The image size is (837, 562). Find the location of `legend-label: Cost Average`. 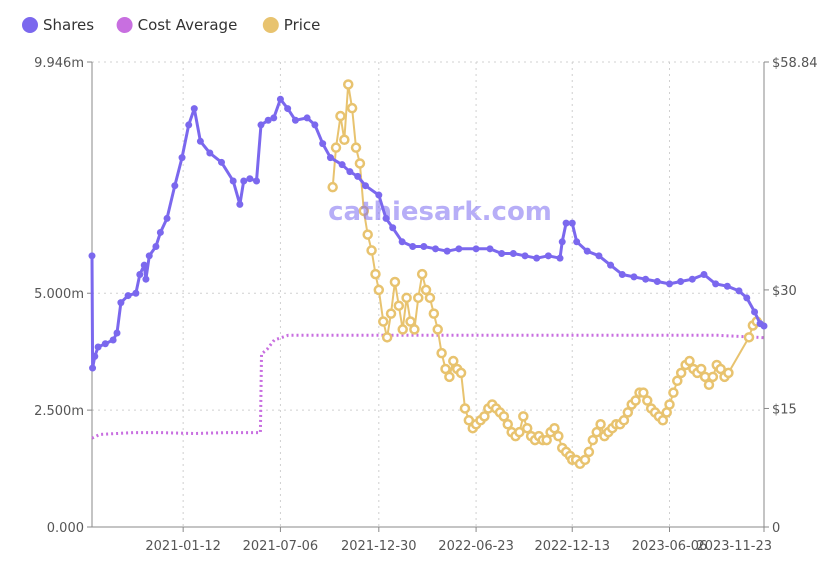

legend-label: Cost Average is located at coordinates (188, 25).